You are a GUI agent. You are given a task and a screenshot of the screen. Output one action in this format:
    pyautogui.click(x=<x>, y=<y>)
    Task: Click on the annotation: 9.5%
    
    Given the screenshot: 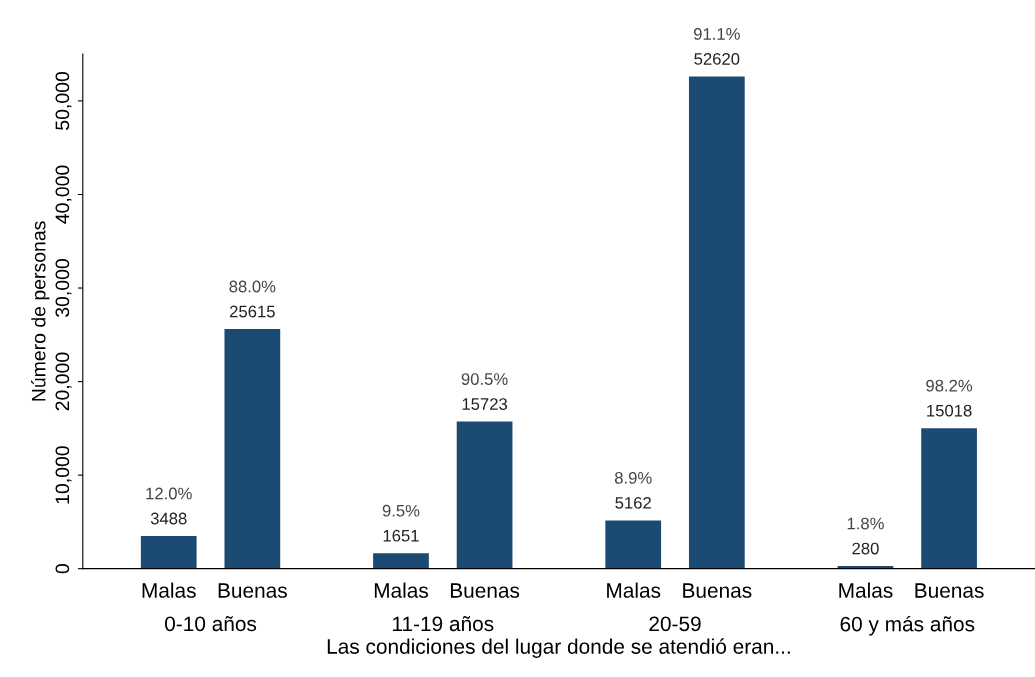 What is the action you would take?
    pyautogui.click(x=401, y=510)
    